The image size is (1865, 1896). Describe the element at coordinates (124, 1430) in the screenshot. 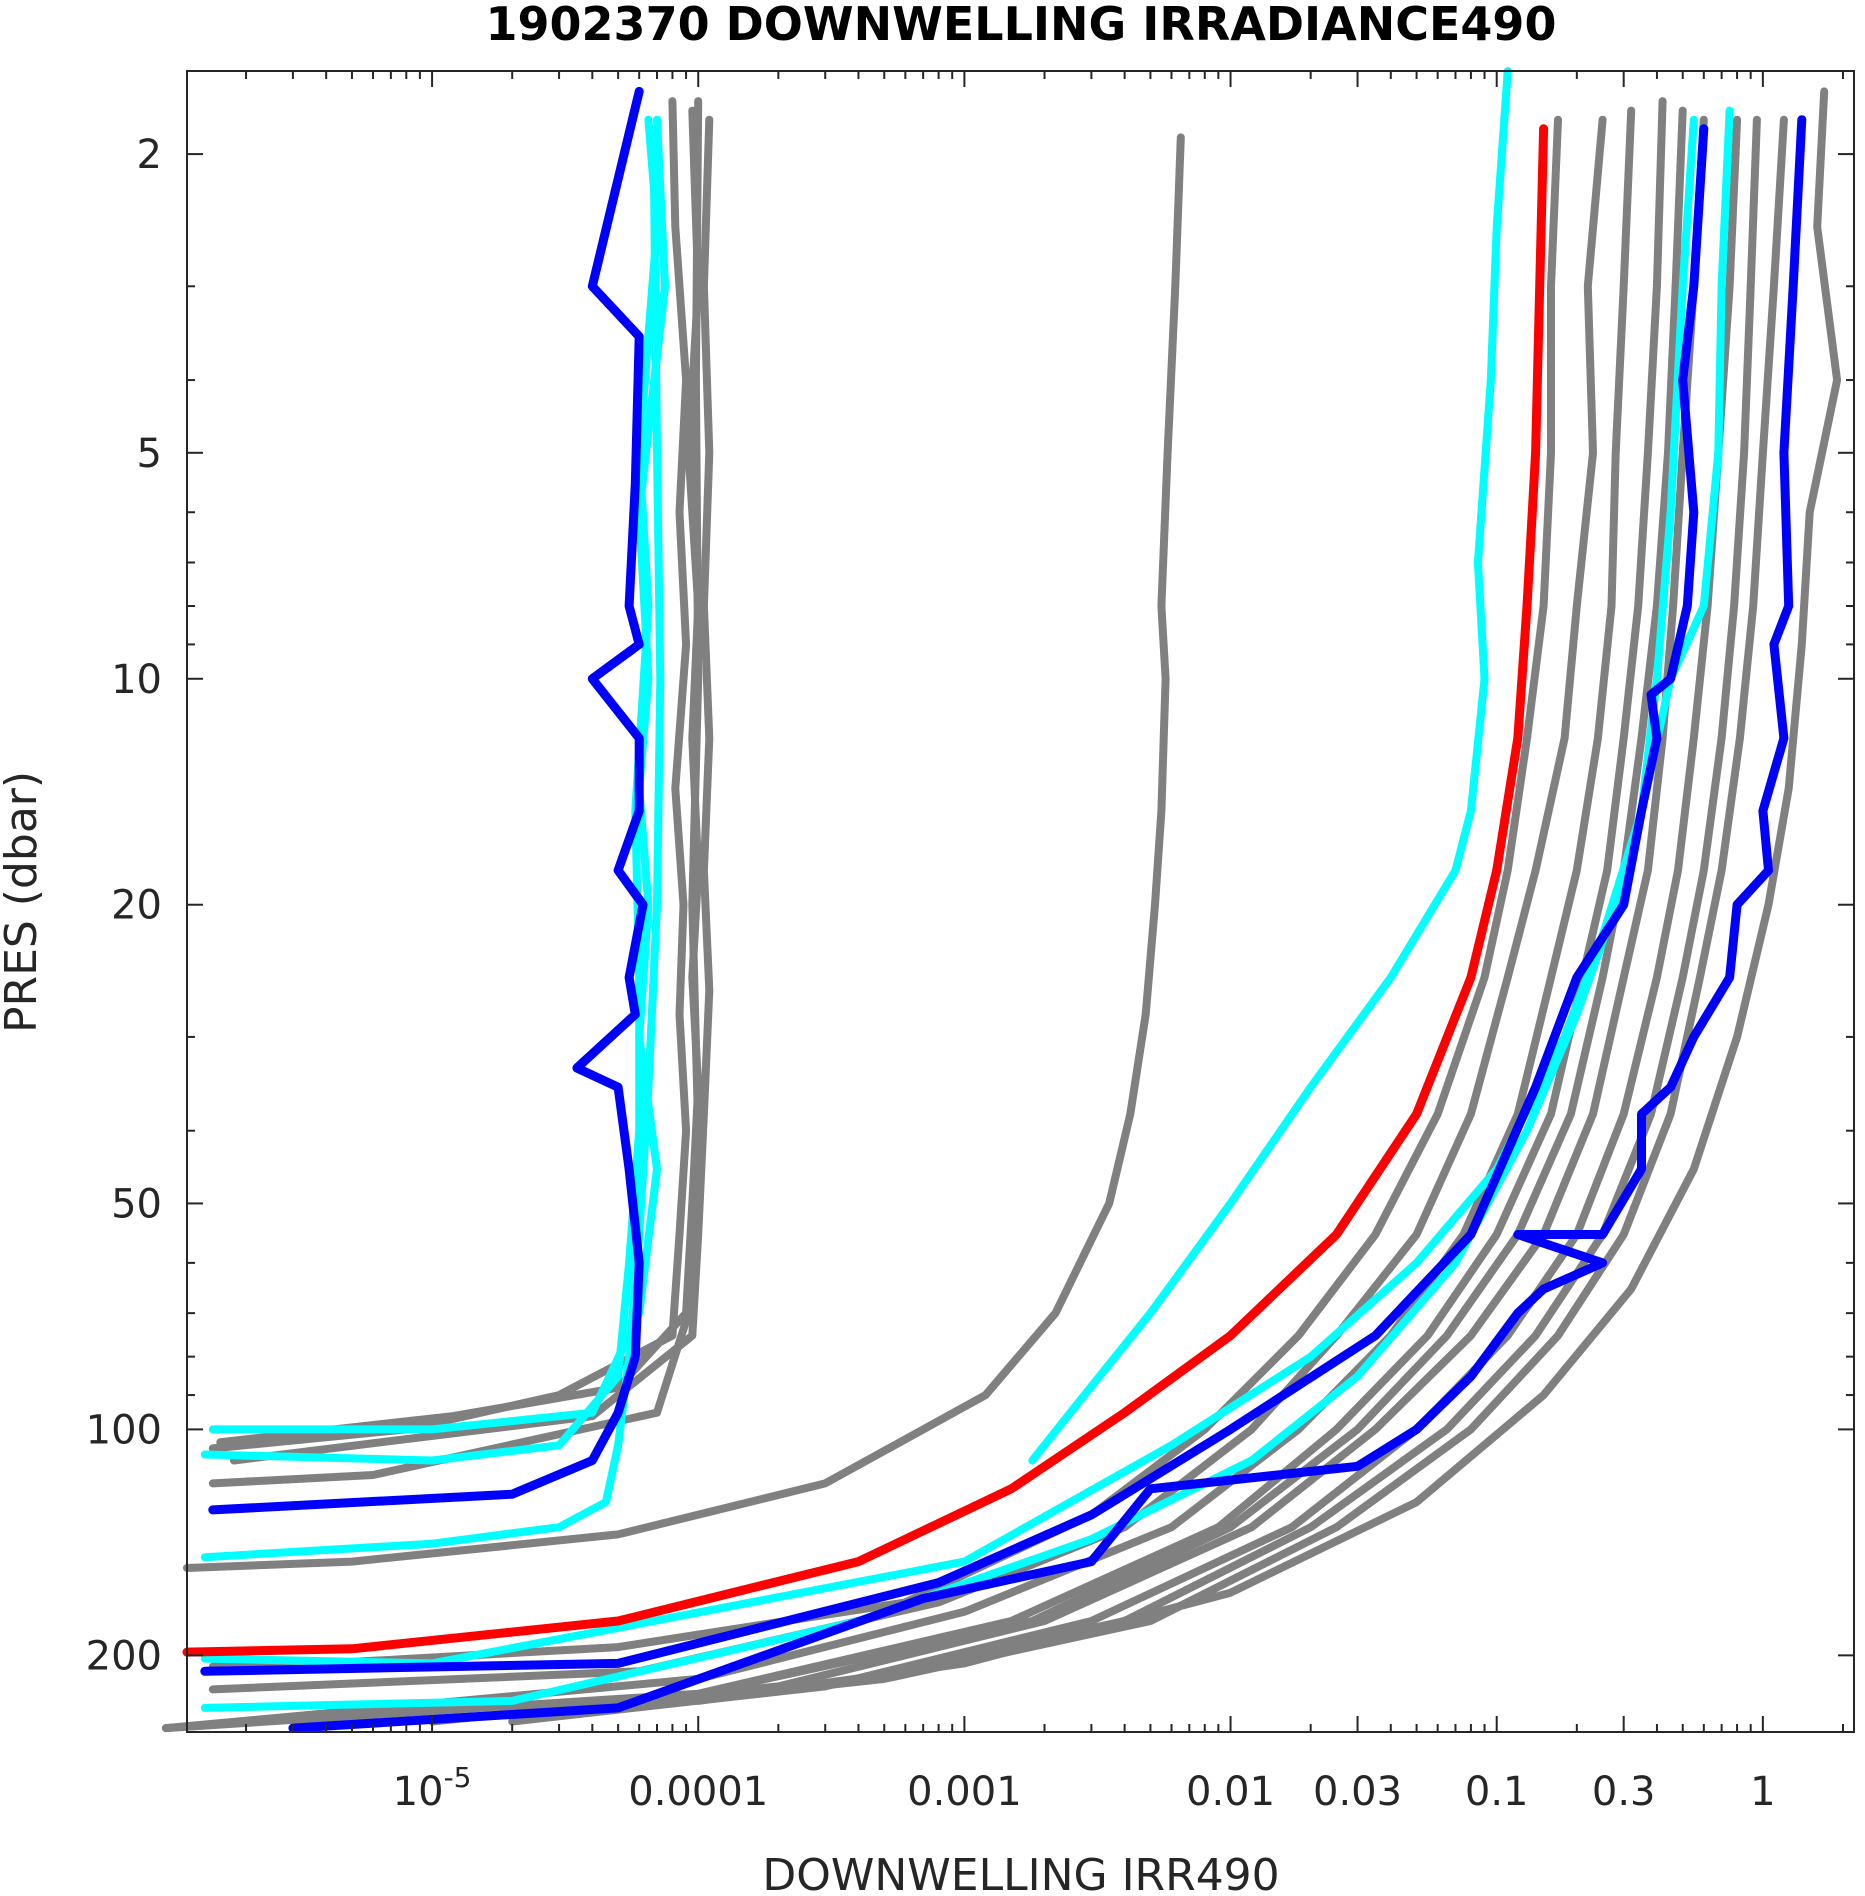

I see `y-tick-label: 100` at that location.